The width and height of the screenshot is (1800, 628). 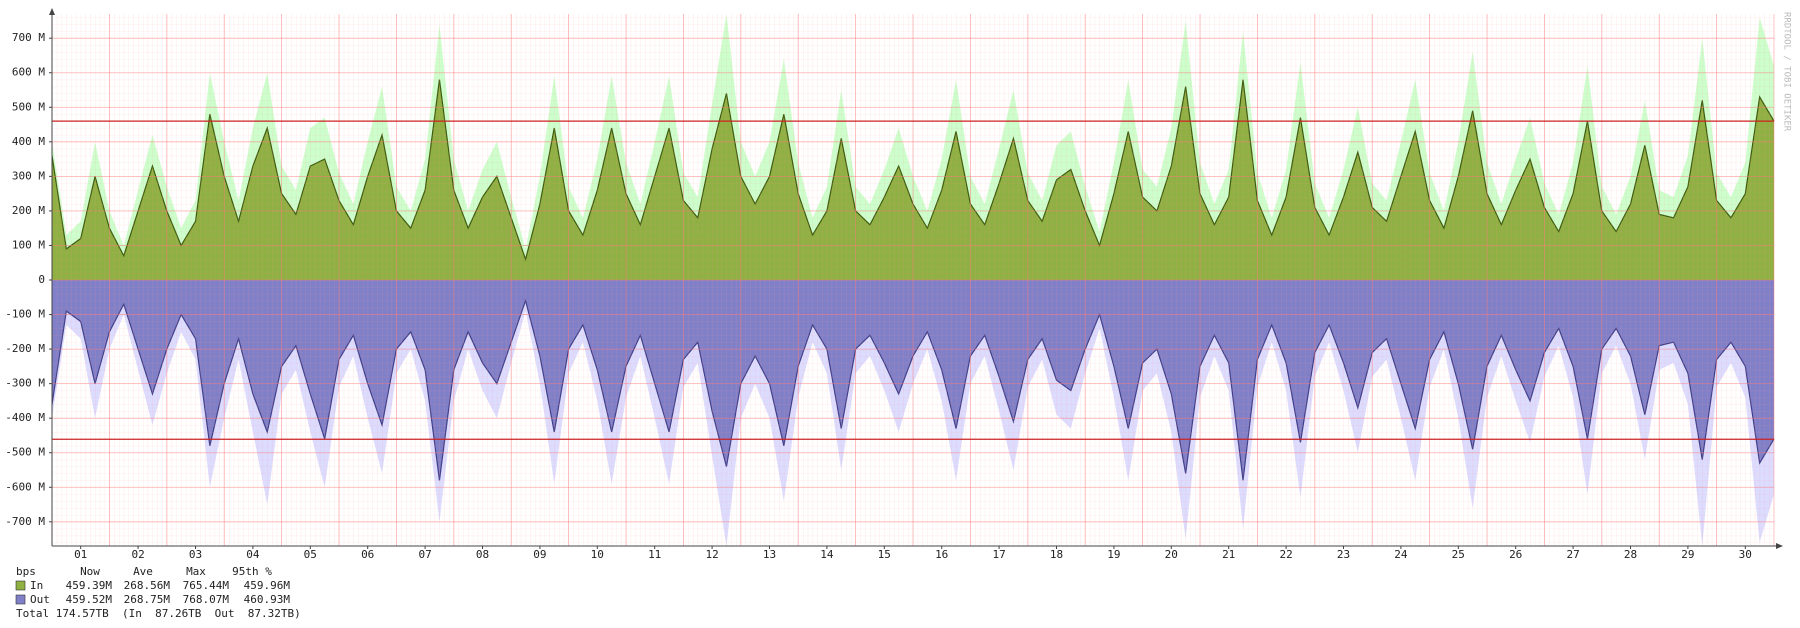 I want to click on y-tick-label: 500 M, so click(x=28, y=106).